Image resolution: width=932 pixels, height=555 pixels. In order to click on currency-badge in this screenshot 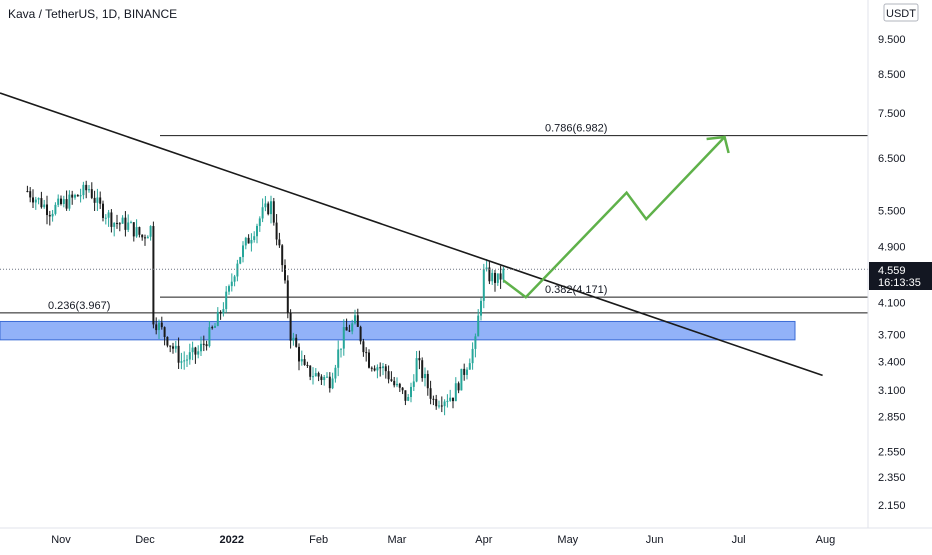, I will do `click(901, 12)`.